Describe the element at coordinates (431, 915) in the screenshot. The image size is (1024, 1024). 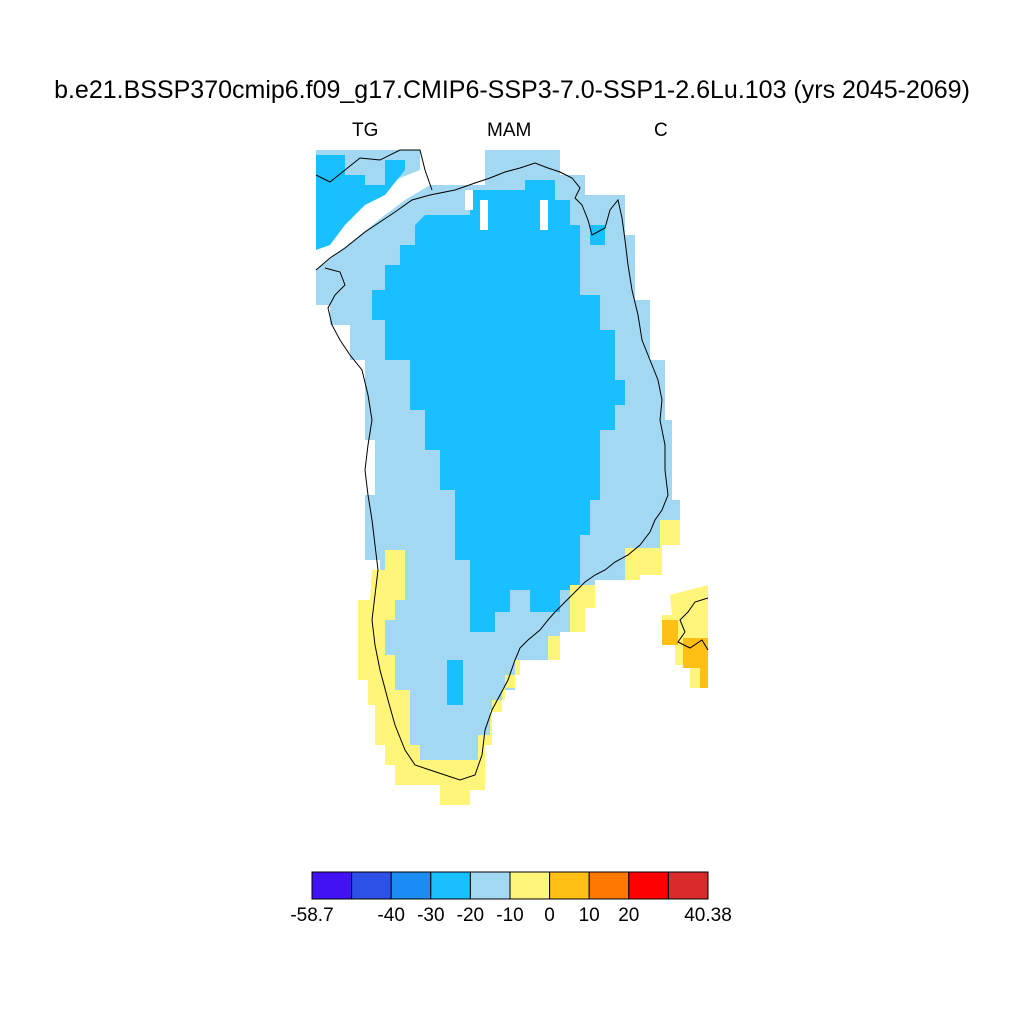
I see `colorbar-tick-label: -30` at that location.